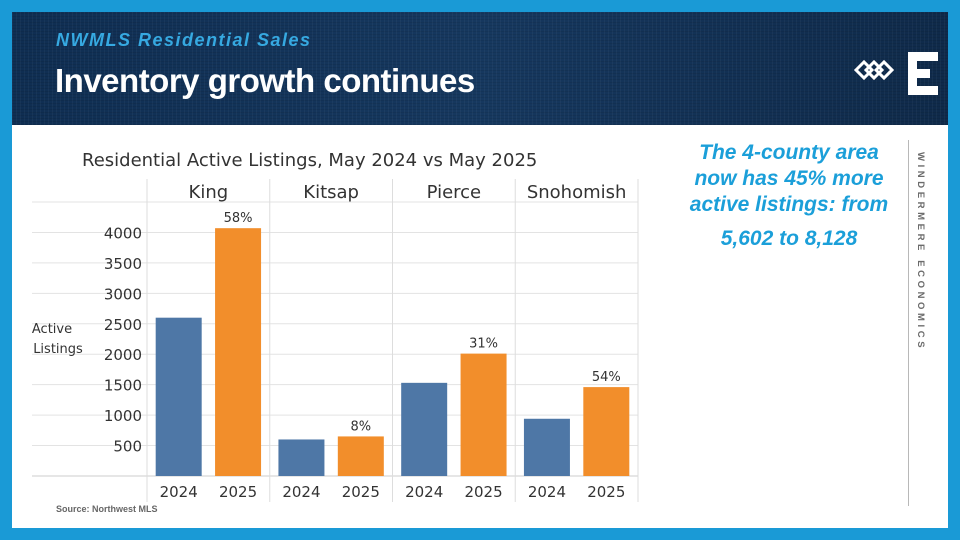 This screenshot has width=960, height=540. Describe the element at coordinates (483, 344) in the screenshot. I see `data-label: 31%` at that location.